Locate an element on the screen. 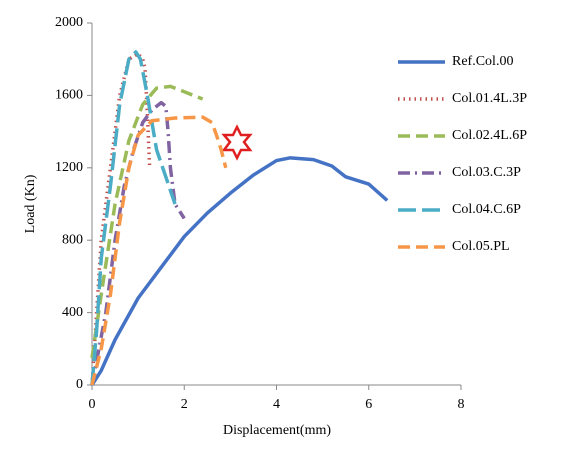 The width and height of the screenshot is (584, 449). y-tick-label: 0 is located at coordinates (79, 384).